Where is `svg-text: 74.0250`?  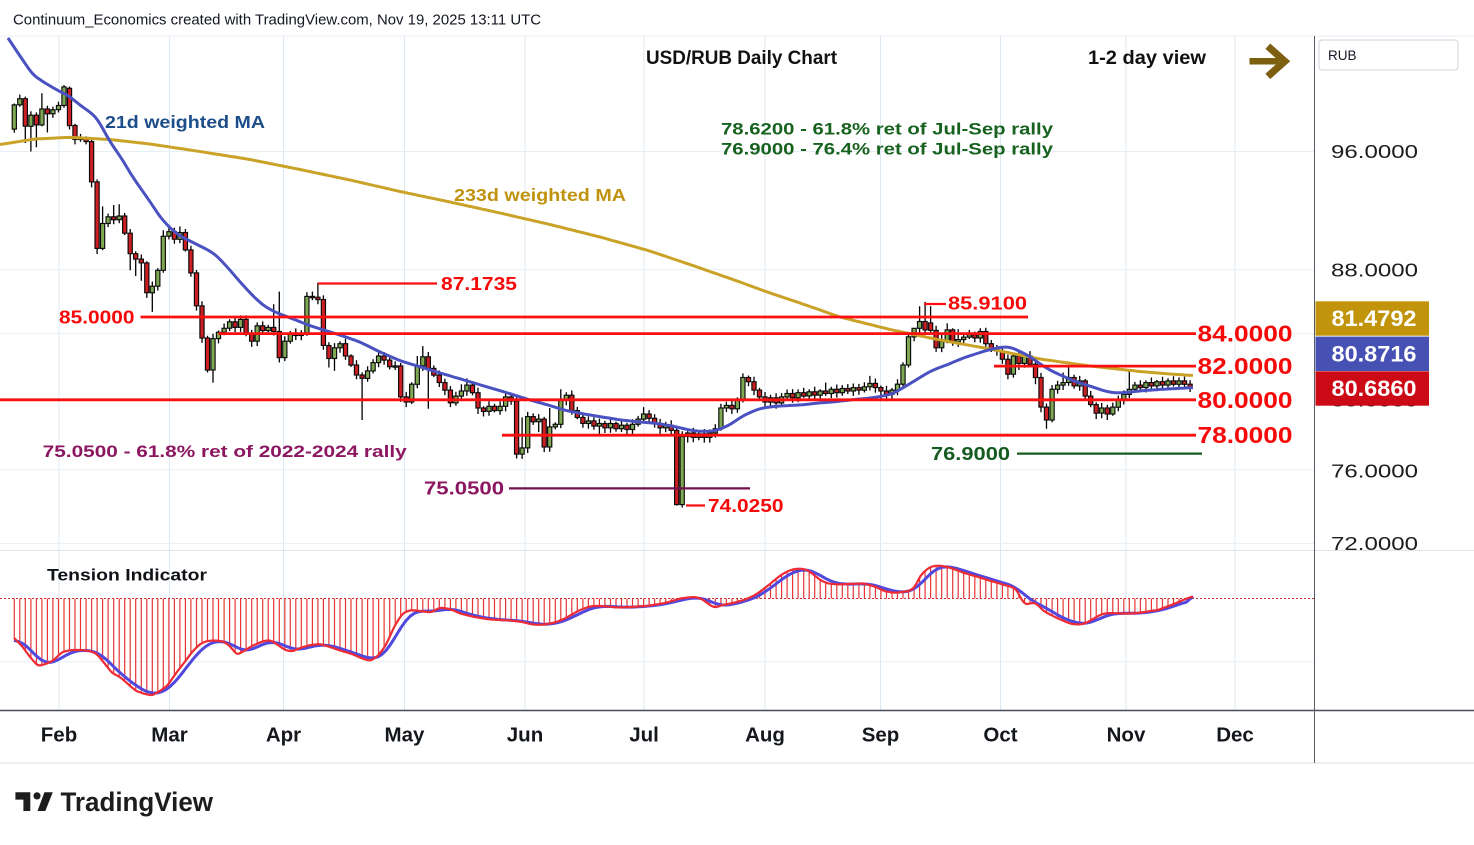
svg-text: 74.0250 is located at coordinates (746, 505).